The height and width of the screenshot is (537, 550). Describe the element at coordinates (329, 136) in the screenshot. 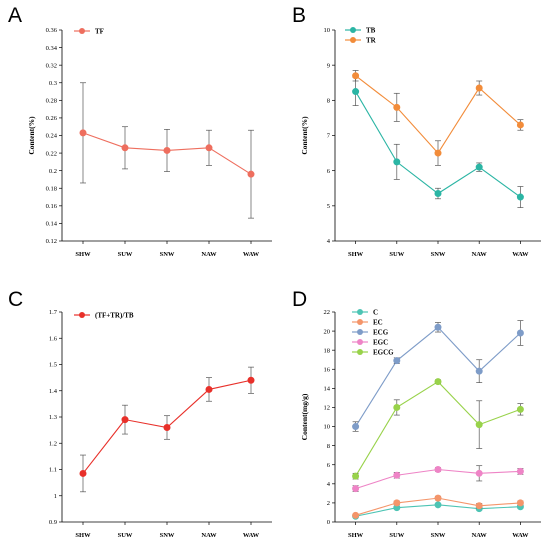

I see `y-tick-label: 7` at that location.